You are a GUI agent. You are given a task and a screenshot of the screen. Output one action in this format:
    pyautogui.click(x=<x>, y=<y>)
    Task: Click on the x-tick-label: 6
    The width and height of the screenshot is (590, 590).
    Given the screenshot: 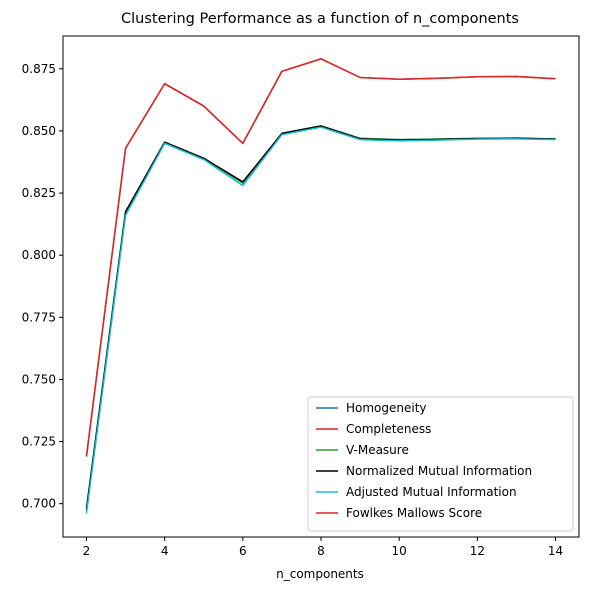 What is the action you would take?
    pyautogui.click(x=243, y=551)
    